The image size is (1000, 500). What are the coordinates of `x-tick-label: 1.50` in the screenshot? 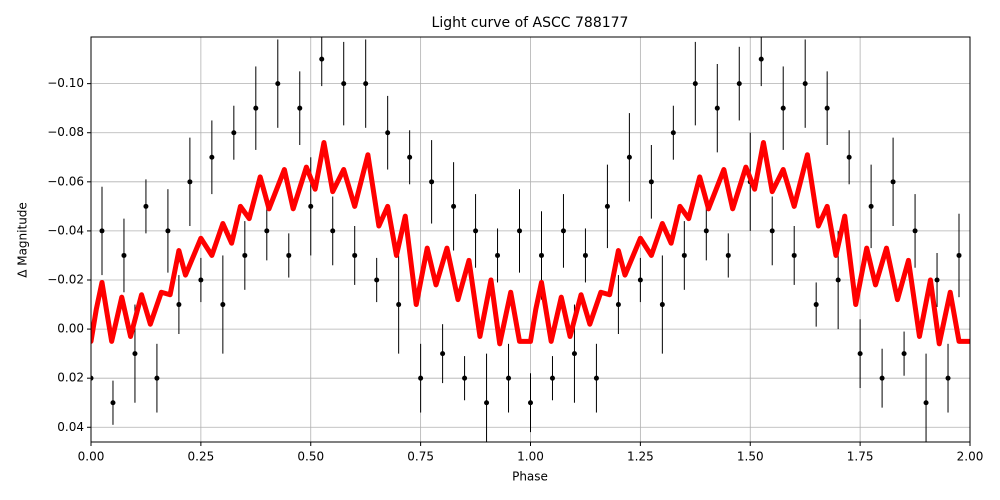 It's located at (750, 457).